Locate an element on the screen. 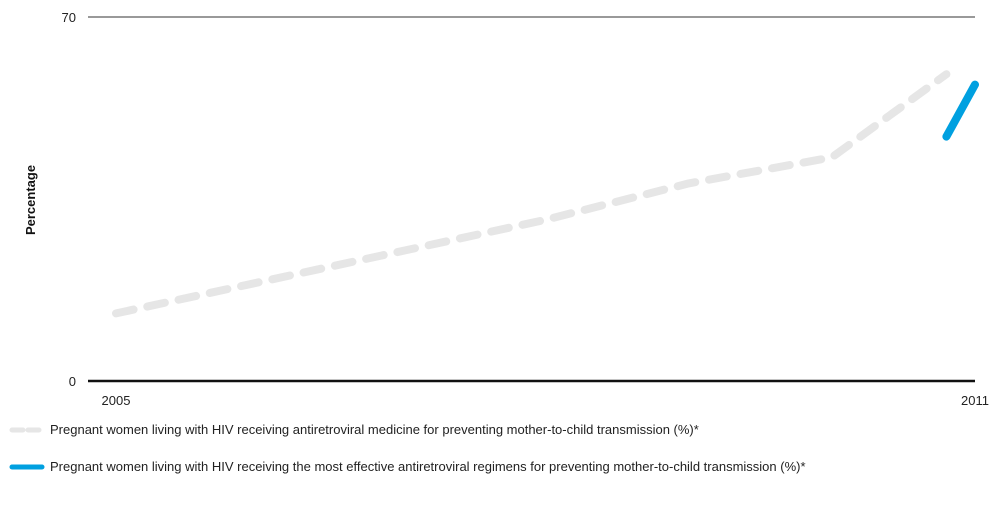 Image resolution: width=1005 pixels, height=507 pixels. x-tick-label-end: 2011 is located at coordinates (975, 400).